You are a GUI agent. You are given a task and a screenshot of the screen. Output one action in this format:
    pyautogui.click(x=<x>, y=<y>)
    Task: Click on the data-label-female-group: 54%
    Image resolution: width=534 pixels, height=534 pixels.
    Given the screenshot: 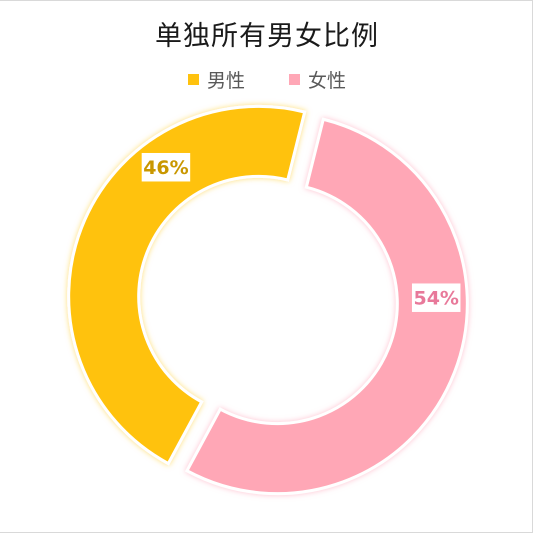 What is the action you would take?
    pyautogui.click(x=436, y=297)
    